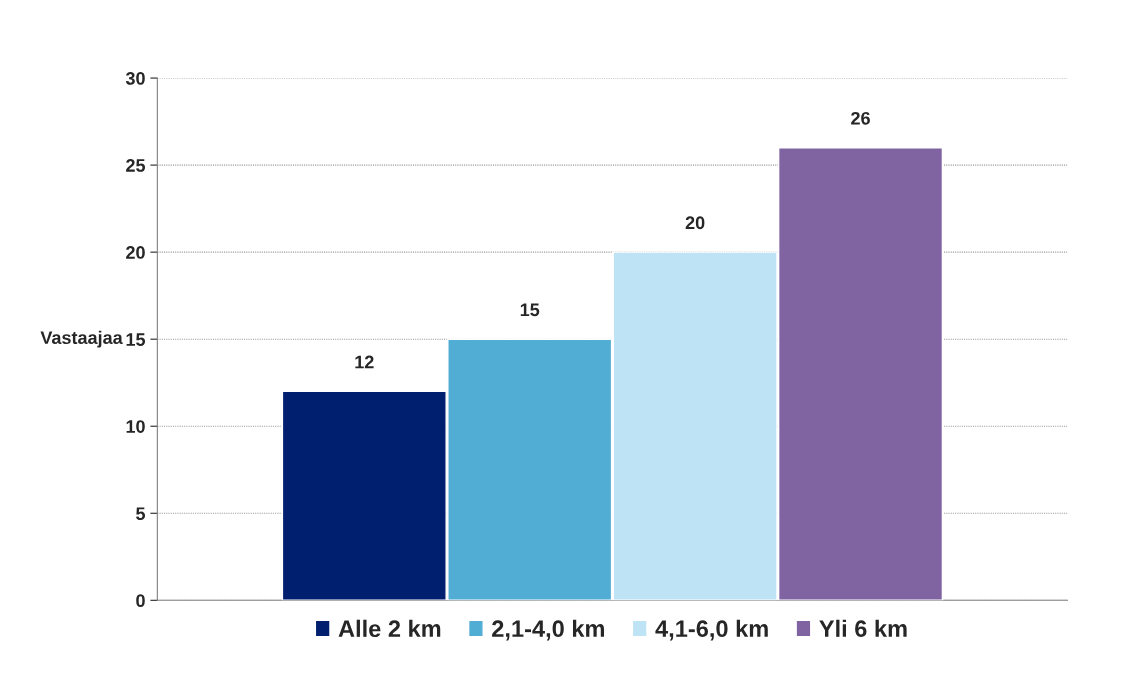 This screenshot has height=673, width=1132. Describe the element at coordinates (135, 252) in the screenshot. I see `y-tick-label: 20` at that location.